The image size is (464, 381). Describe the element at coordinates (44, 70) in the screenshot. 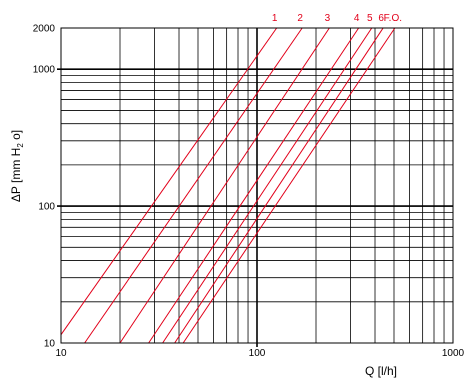

I see `y-tick-label: 1000` at that location.